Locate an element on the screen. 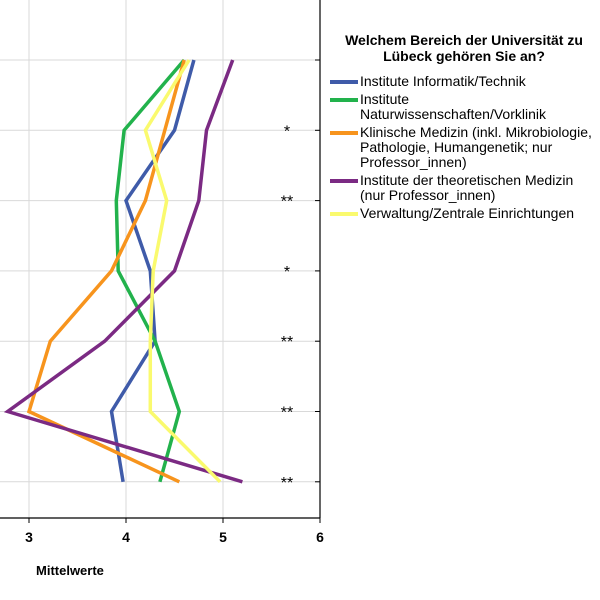  legend-item-5: Verwaltung/Zentrale Einrichtungen is located at coordinates (464, 213).